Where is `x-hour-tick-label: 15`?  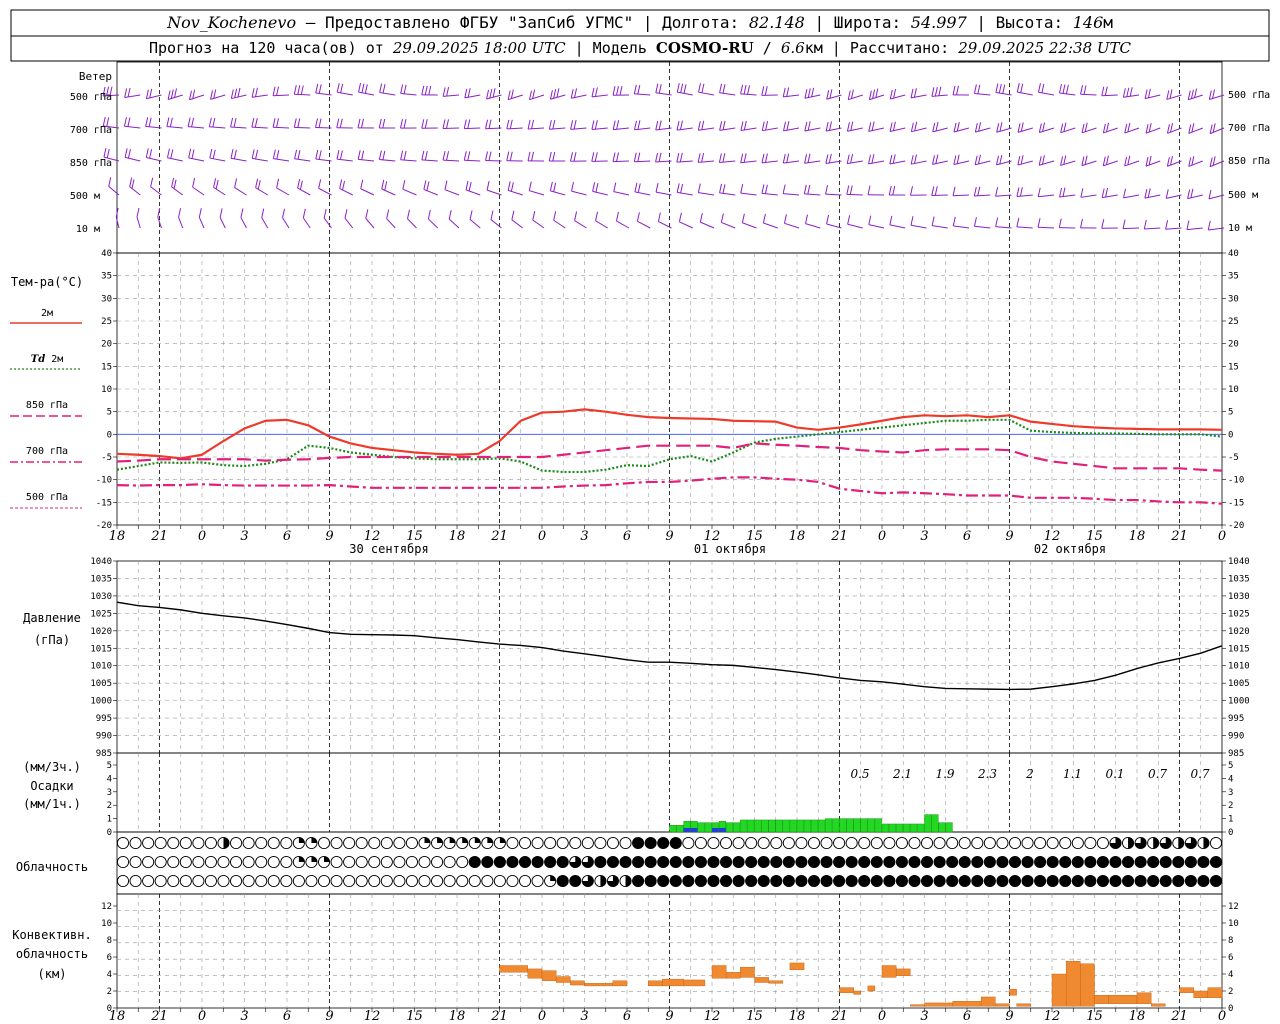 x-hour-tick-label: 15 is located at coordinates (414, 536).